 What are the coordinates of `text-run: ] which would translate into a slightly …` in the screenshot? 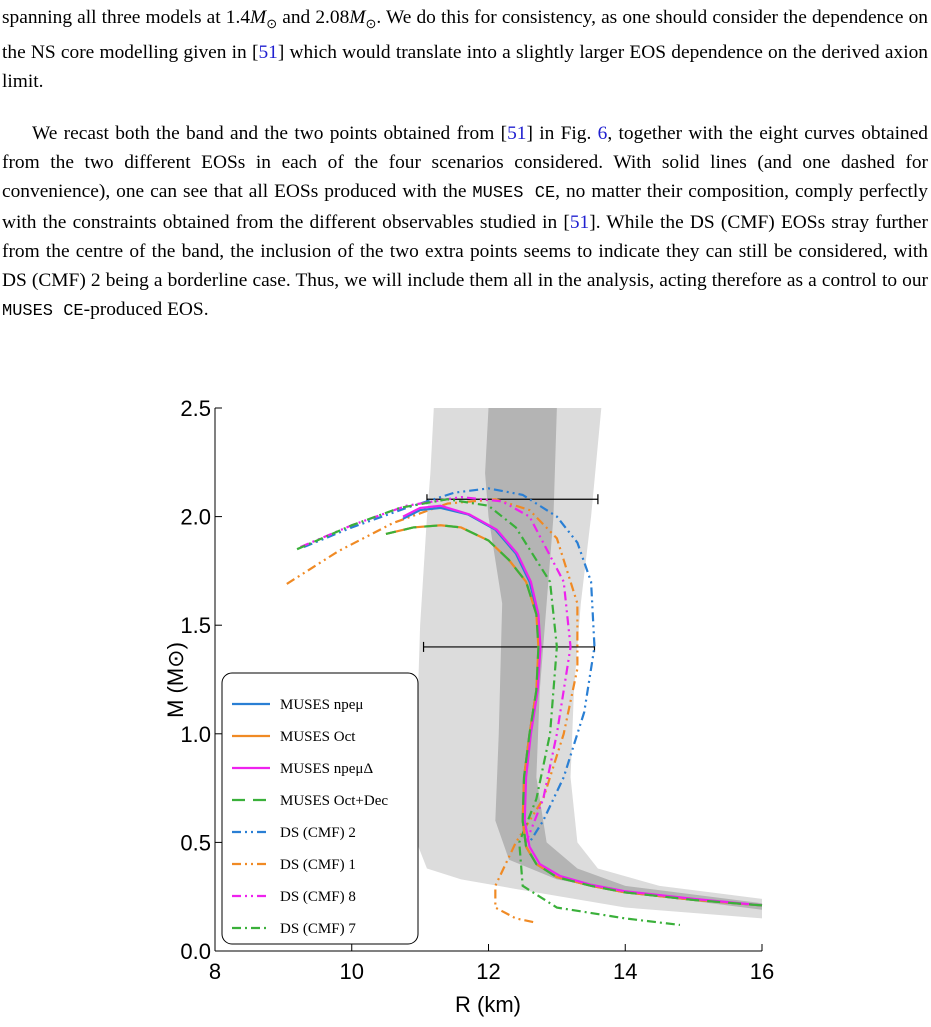 It's located at (465, 66).